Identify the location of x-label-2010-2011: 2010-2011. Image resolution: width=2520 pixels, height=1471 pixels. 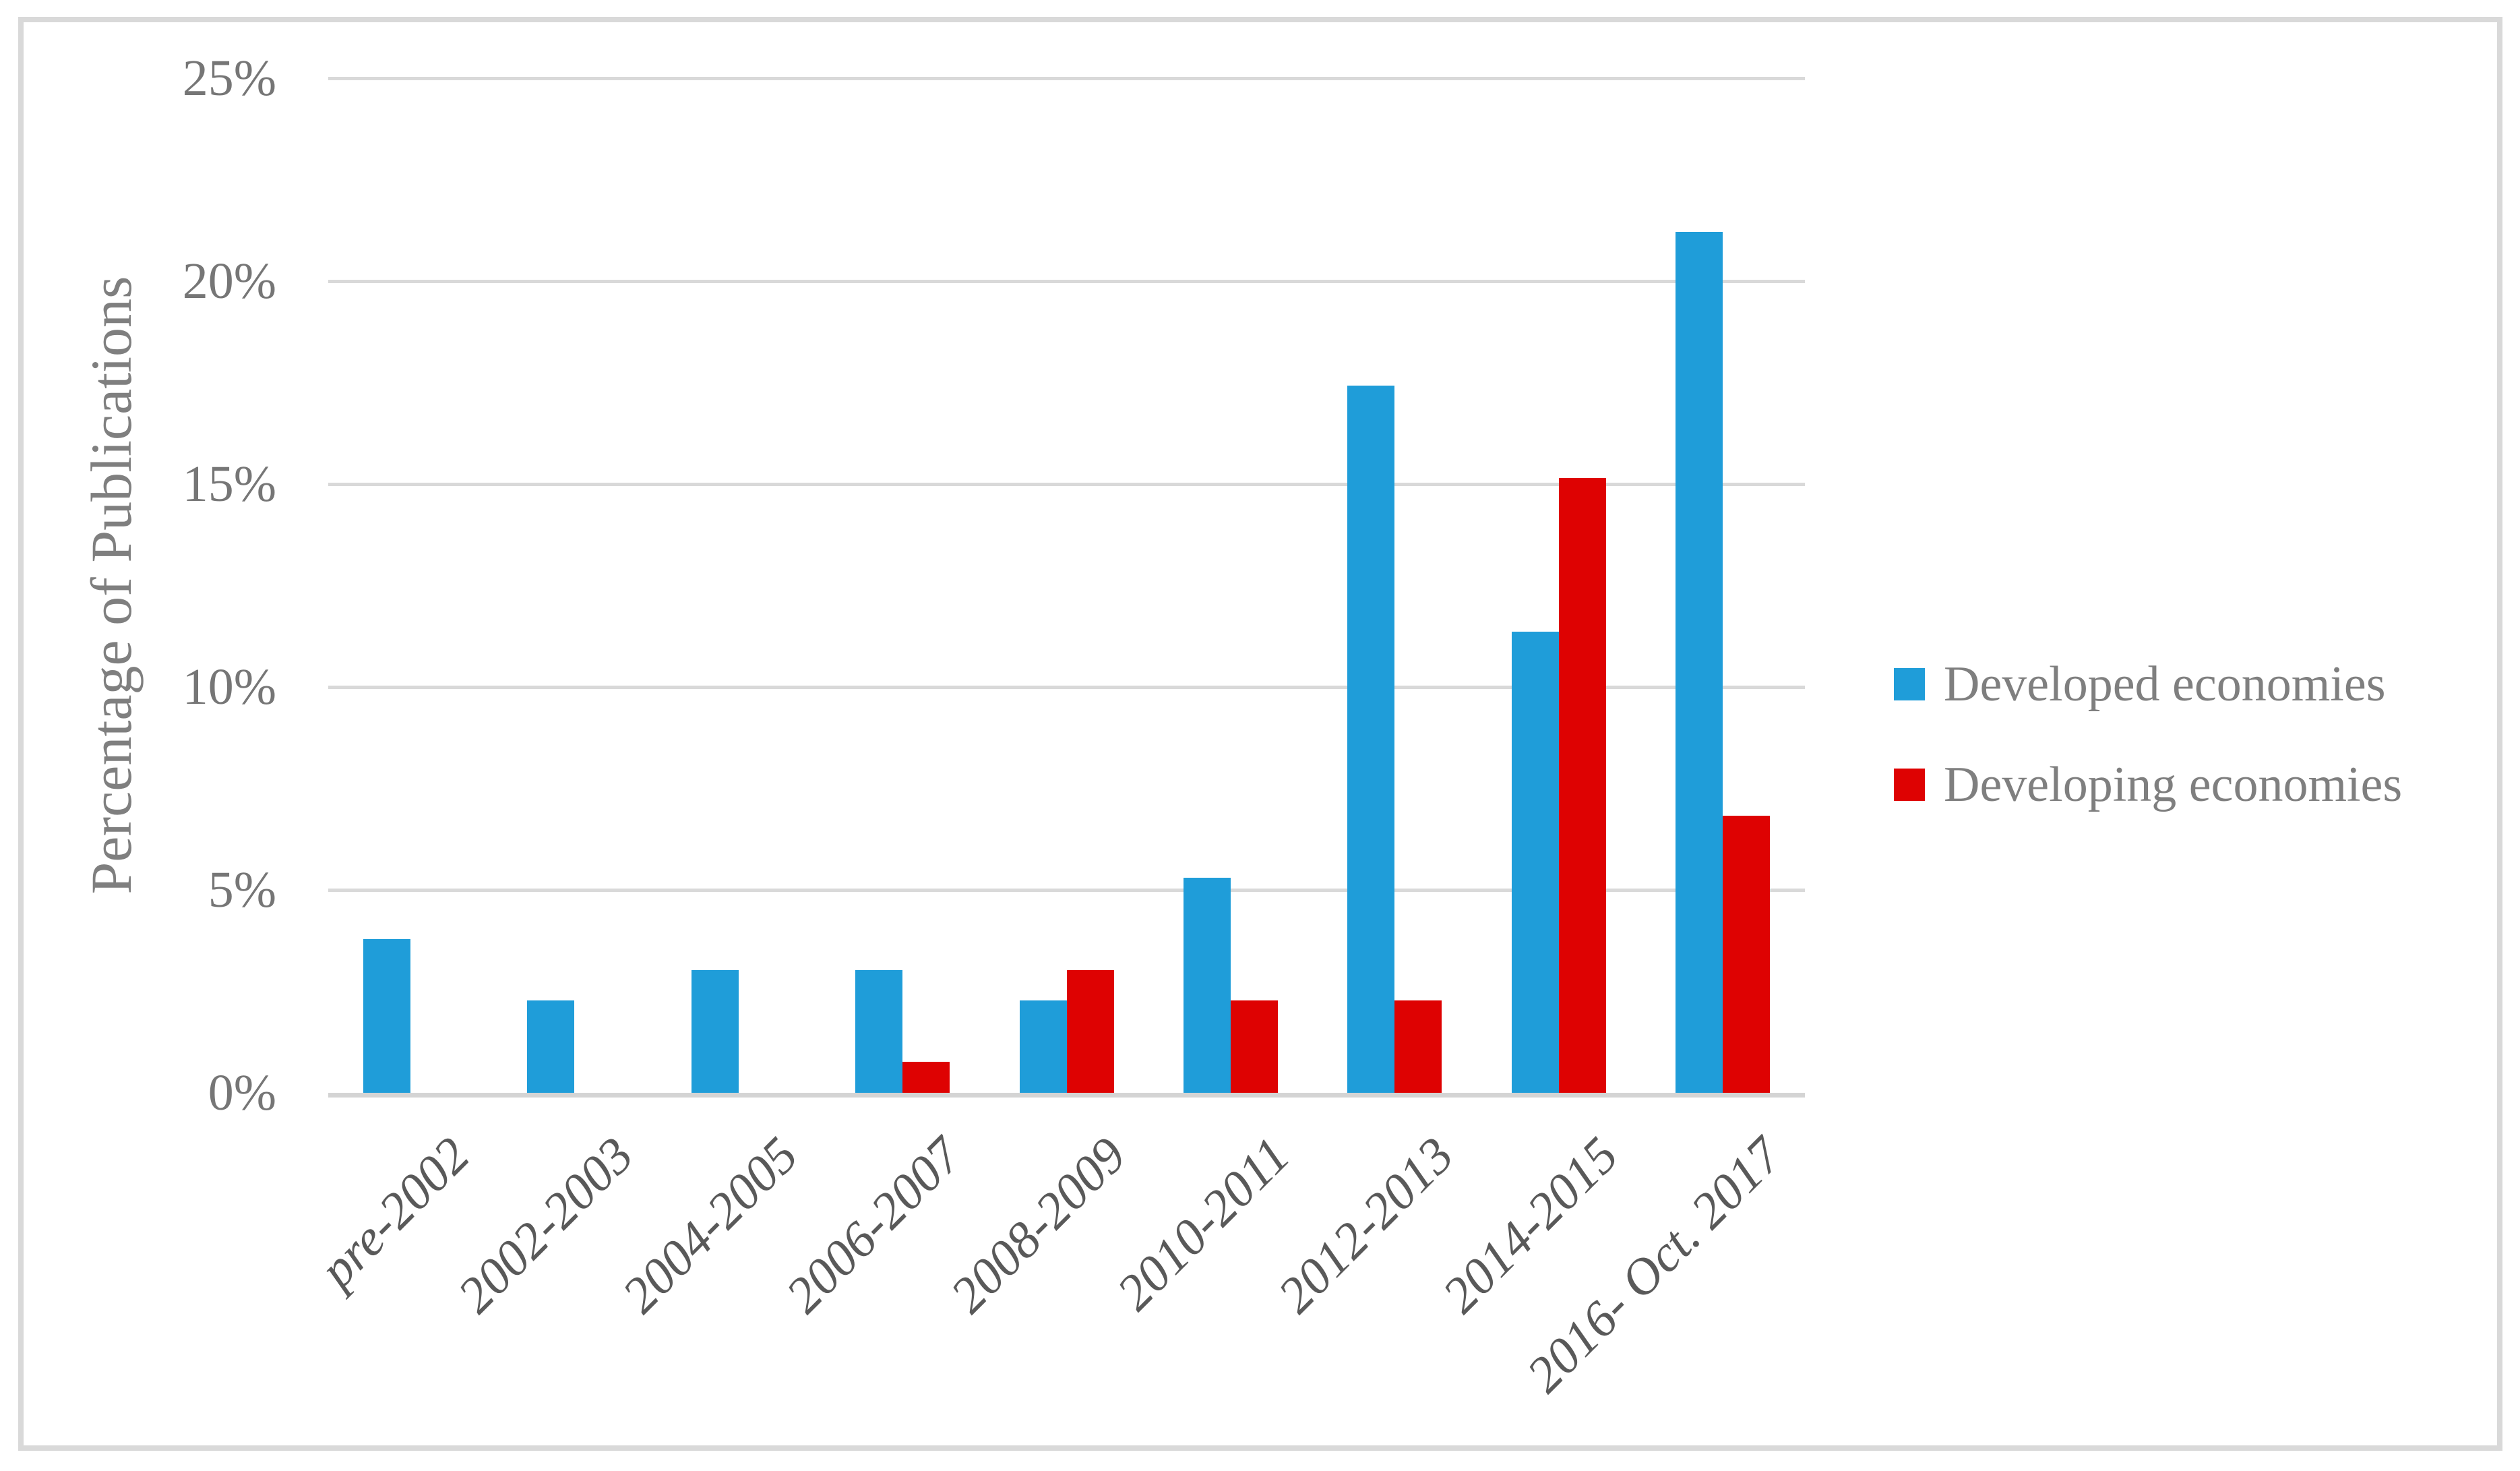
(1203, 1224).